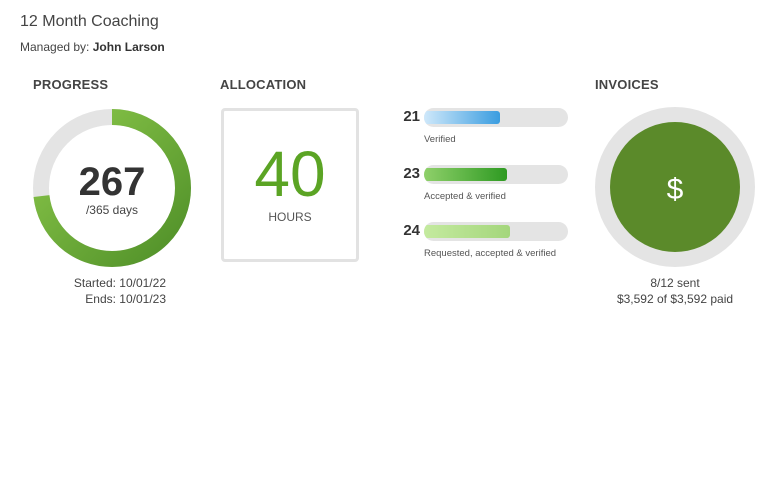  I want to click on bar-count: 24, so click(411, 230).